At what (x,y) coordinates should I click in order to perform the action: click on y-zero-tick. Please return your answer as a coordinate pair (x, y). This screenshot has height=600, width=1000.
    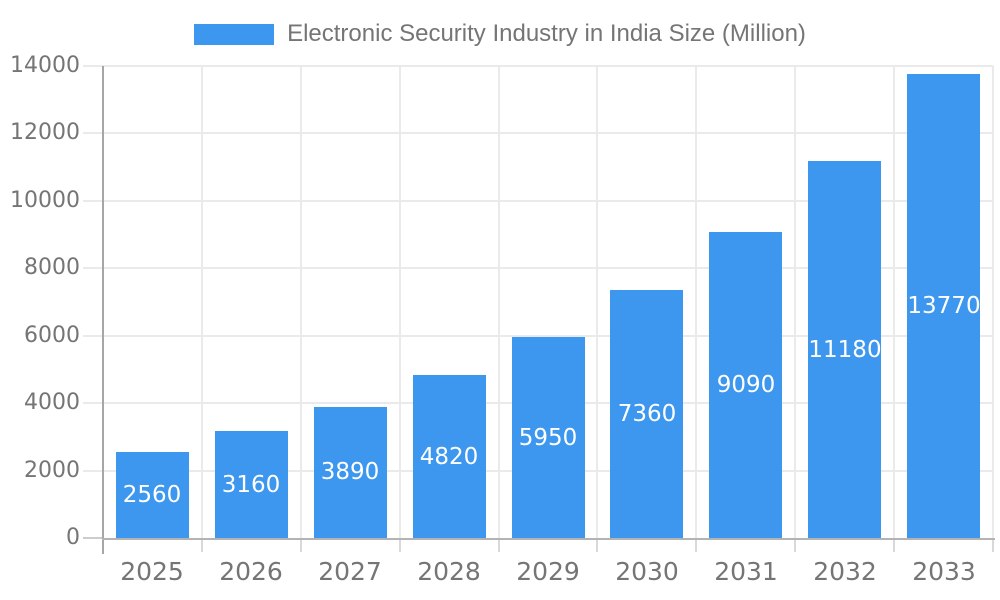
    Looking at the image, I should click on (93, 538).